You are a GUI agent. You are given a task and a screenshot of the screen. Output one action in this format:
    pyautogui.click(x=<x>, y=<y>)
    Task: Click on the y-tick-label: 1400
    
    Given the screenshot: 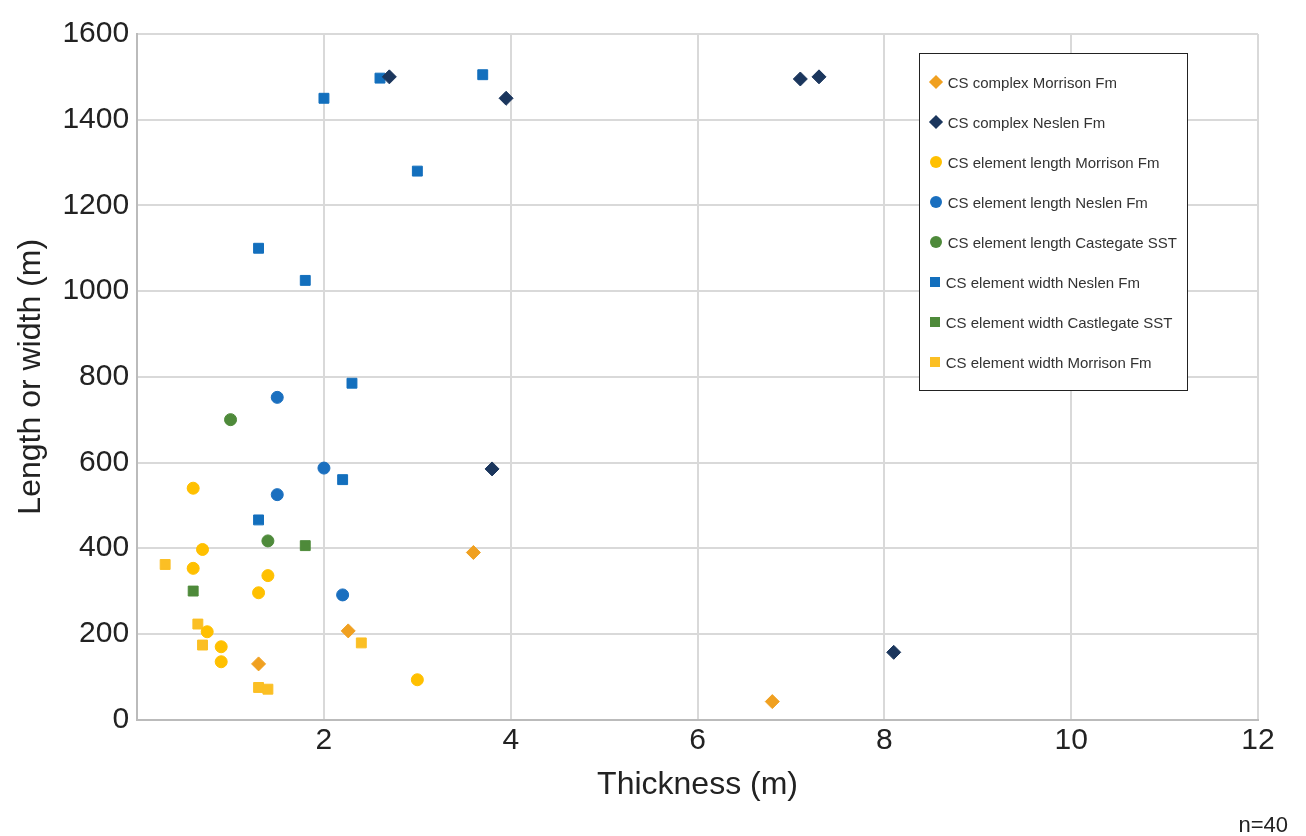 What is the action you would take?
    pyautogui.click(x=96, y=117)
    